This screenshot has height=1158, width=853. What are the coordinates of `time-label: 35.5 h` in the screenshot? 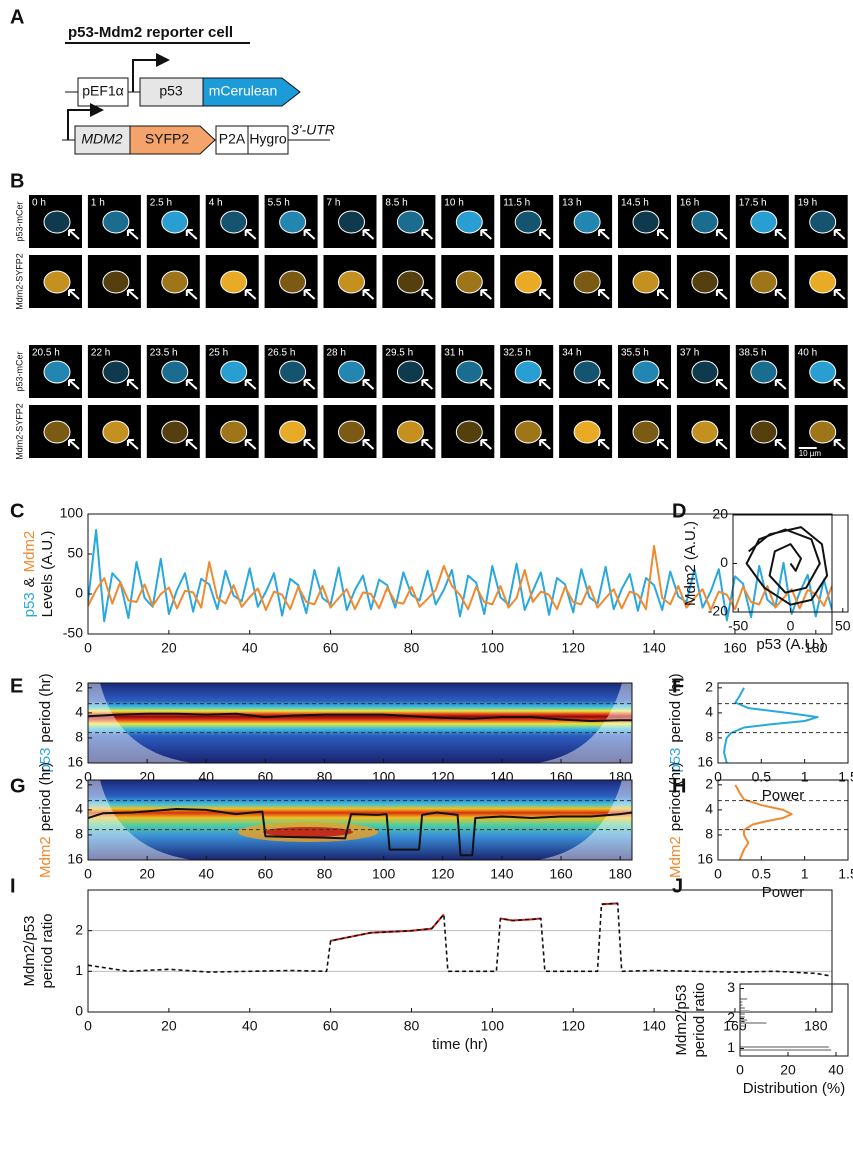 It's located at (635, 353).